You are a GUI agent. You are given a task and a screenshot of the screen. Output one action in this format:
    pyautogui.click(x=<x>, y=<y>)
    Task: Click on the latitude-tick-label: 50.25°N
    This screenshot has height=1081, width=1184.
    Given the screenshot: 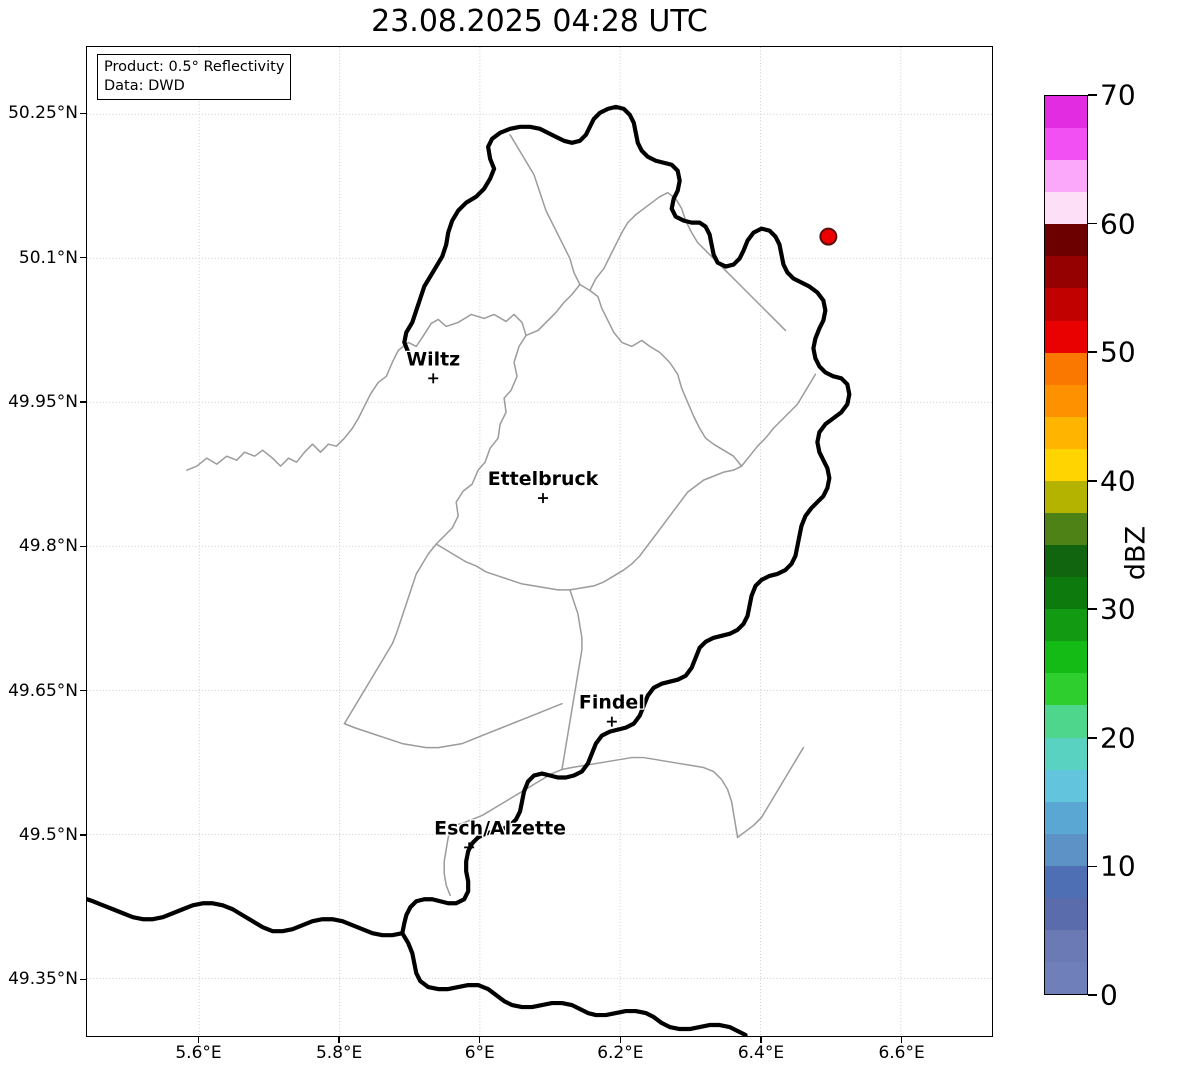 What is the action you would take?
    pyautogui.click(x=43, y=113)
    